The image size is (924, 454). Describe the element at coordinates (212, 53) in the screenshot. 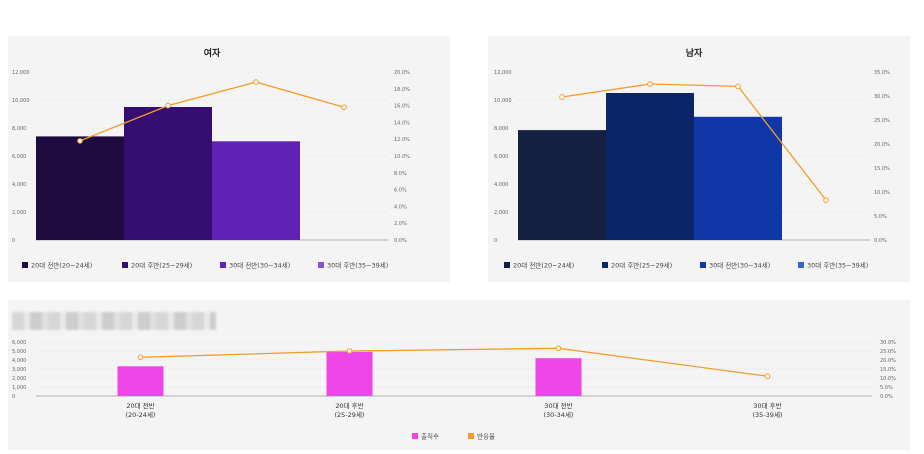

I see `chart-title: 여자` at that location.